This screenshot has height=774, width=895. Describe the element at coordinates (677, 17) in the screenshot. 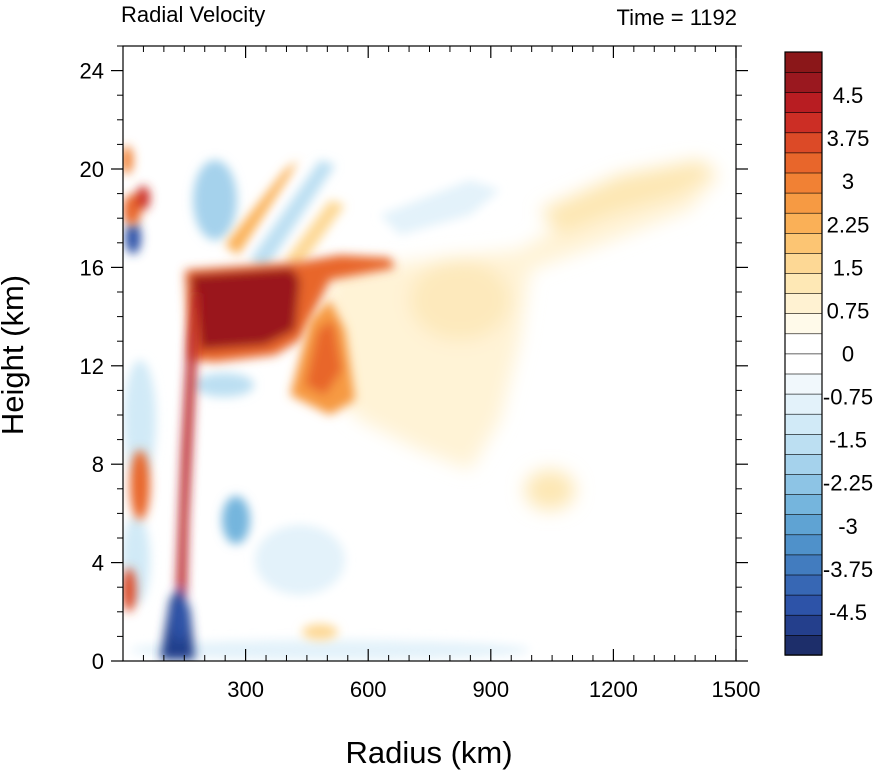

I see `time-label: Time = 1192` at that location.